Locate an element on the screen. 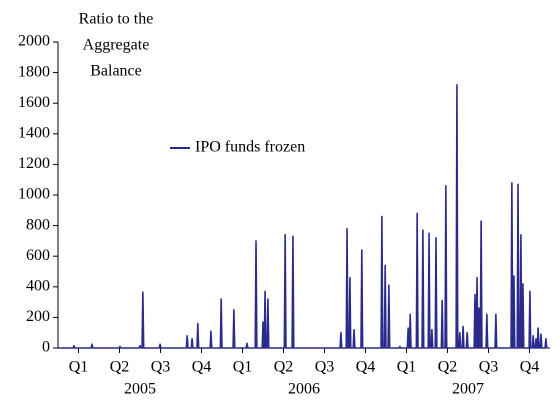  year-label: 2007 is located at coordinates (468, 389).